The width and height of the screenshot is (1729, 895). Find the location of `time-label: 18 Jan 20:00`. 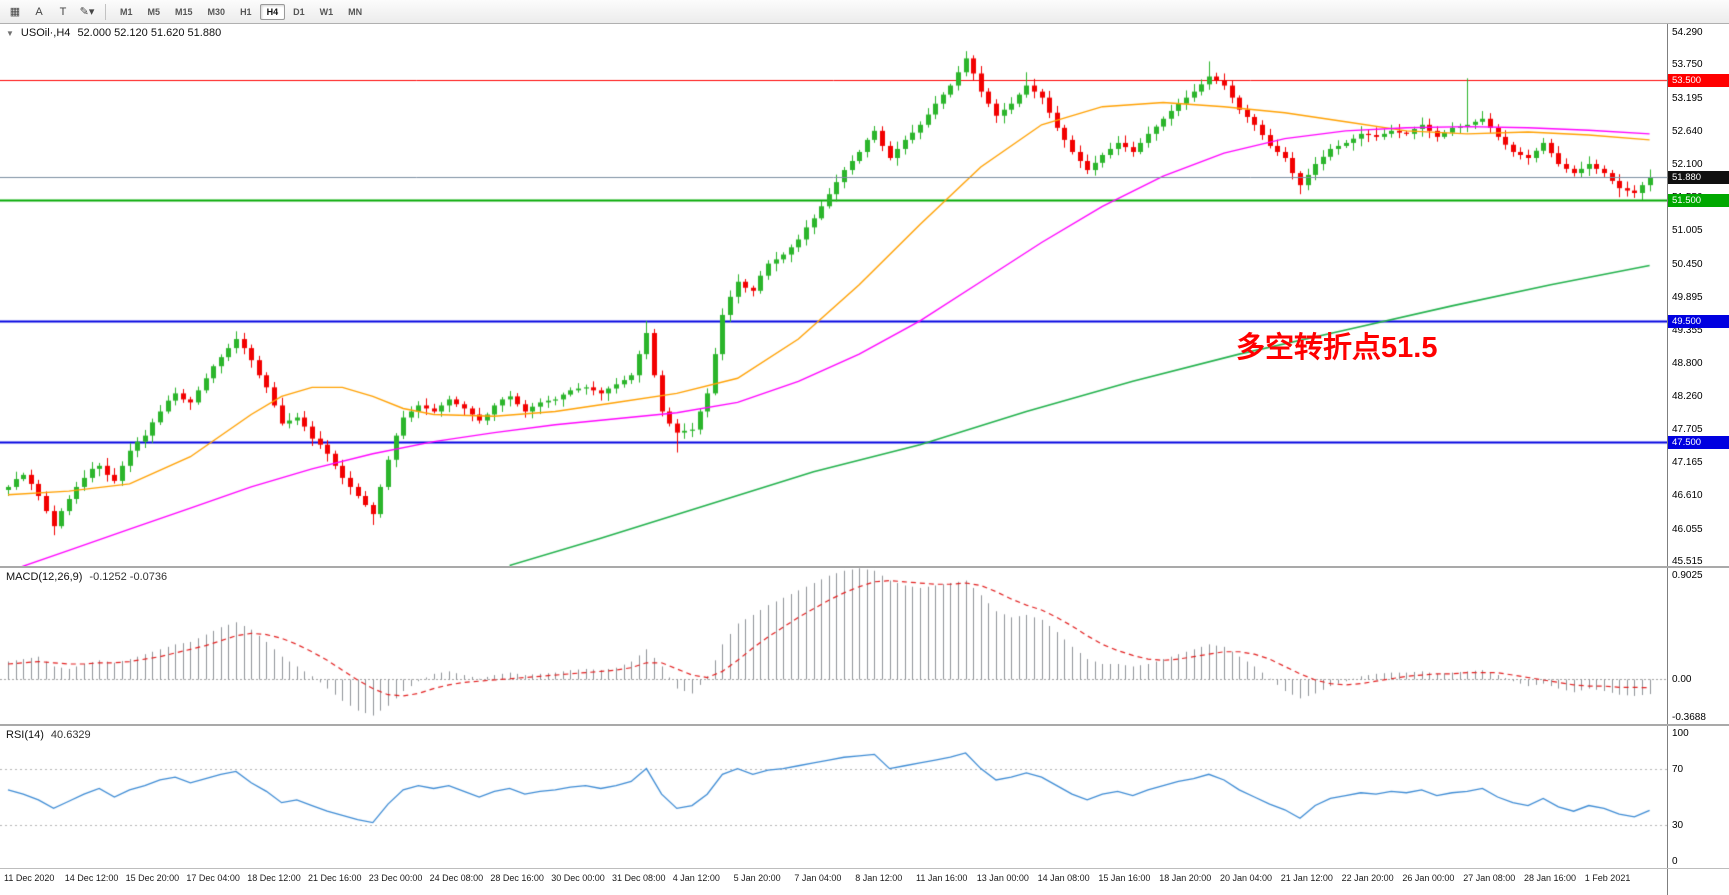

time-label: 18 Jan 20:00 is located at coordinates (1185, 878).